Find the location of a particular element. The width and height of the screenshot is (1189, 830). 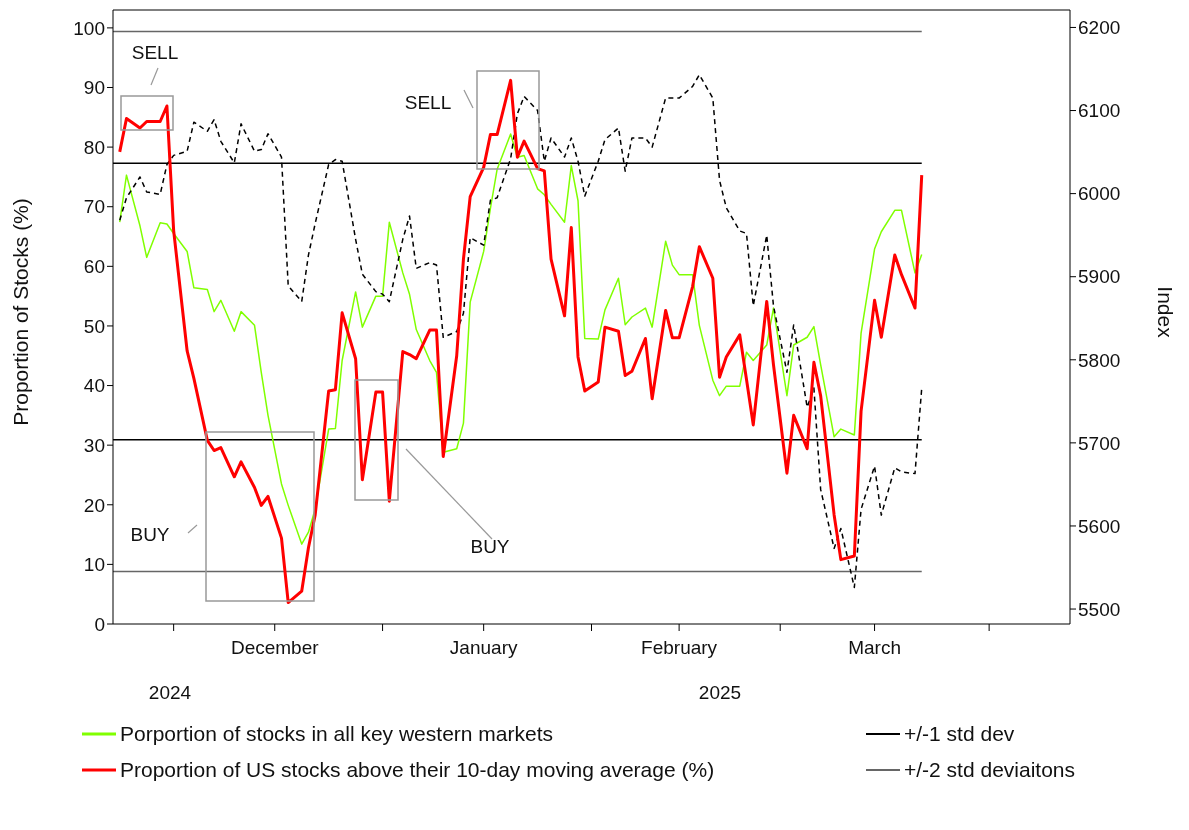

legend-label: Porportion of stocks in all key western markets is located at coordinates (336, 734).